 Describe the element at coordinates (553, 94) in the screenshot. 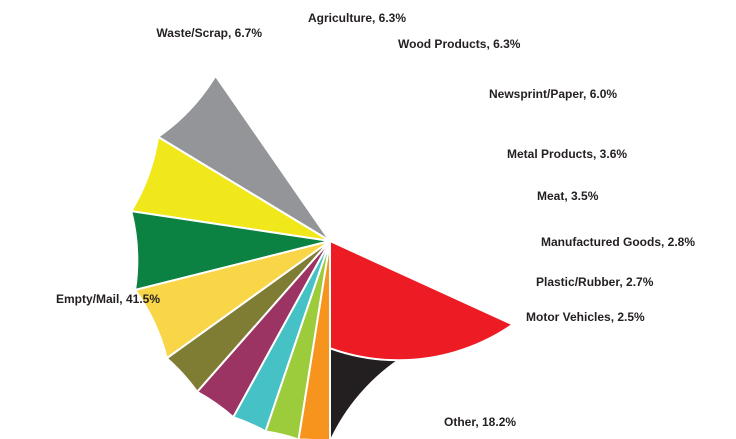

I see `pie-label-newsprint-paper: Newsprint/Paper, 6.0%` at that location.